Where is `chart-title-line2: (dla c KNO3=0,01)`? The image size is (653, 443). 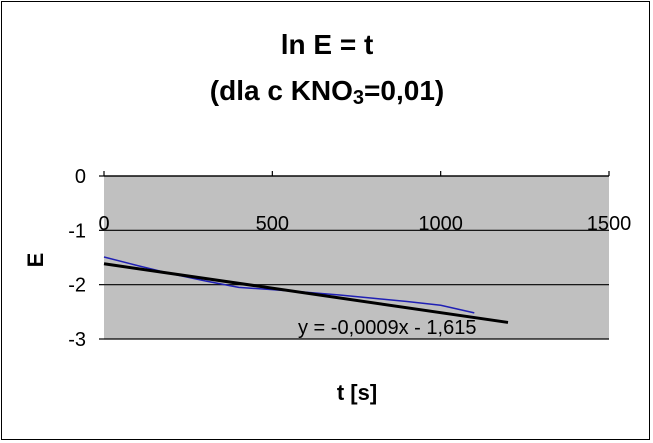 chart-title-line2: (dla c KNO3=0,01) is located at coordinates (327, 92).